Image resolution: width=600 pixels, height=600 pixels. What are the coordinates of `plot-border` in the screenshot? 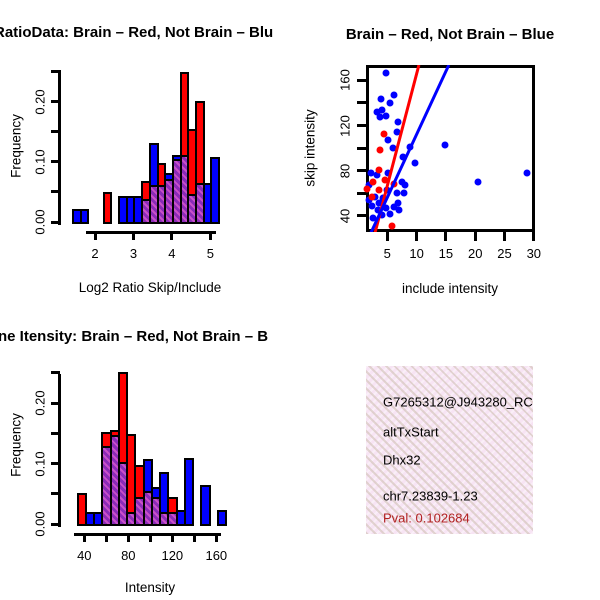 It's located at (450, 148).